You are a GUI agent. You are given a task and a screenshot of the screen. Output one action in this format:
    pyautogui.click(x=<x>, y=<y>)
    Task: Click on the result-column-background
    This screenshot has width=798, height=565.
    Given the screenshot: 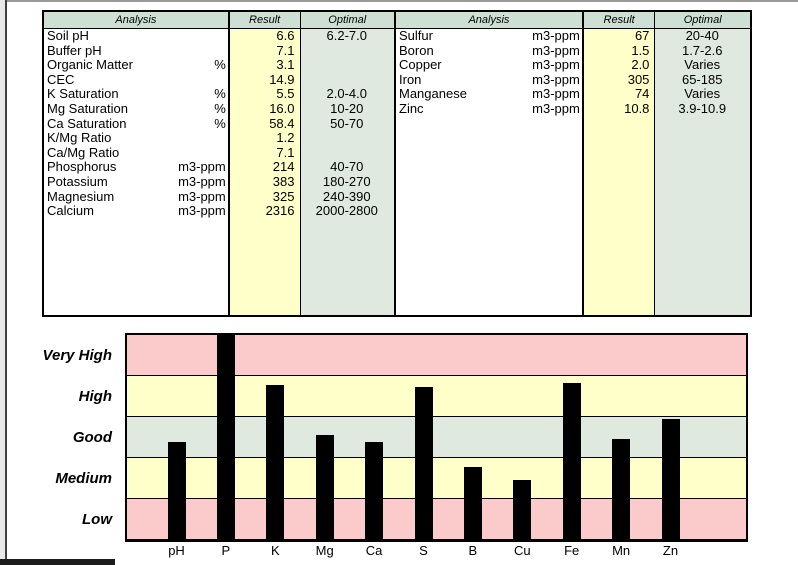 What is the action you would take?
    pyautogui.click(x=263, y=172)
    